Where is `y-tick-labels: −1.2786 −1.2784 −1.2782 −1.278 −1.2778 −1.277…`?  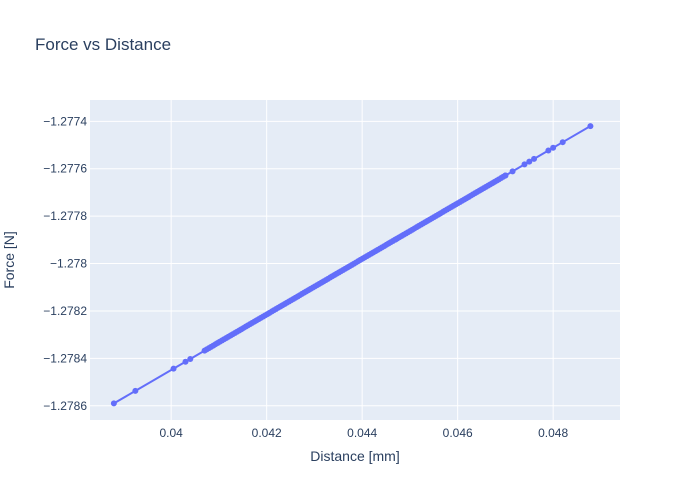 y-tick-labels: −1.2786 −1.2784 −1.2782 −1.278 −1.2778 −1.277… is located at coordinates (65, 263).